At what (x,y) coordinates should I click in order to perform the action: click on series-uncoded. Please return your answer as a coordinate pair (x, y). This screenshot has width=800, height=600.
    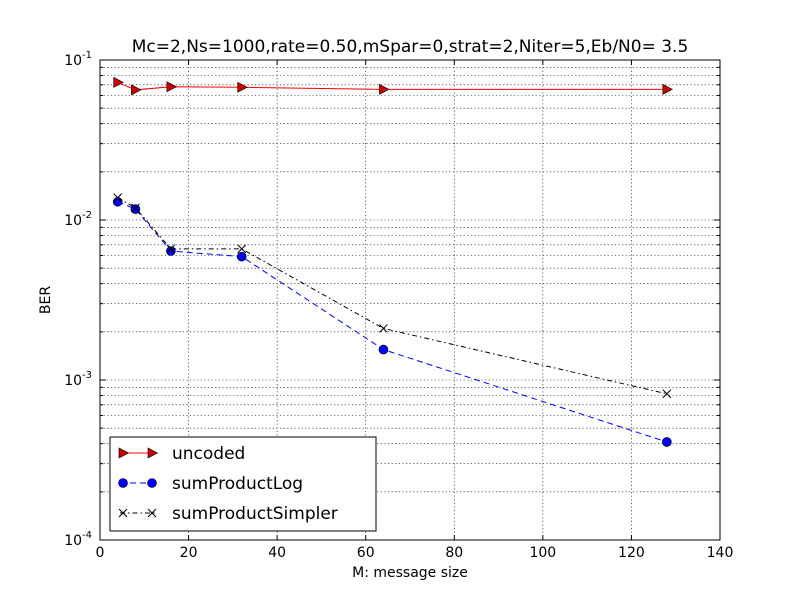
    Looking at the image, I should click on (393, 86).